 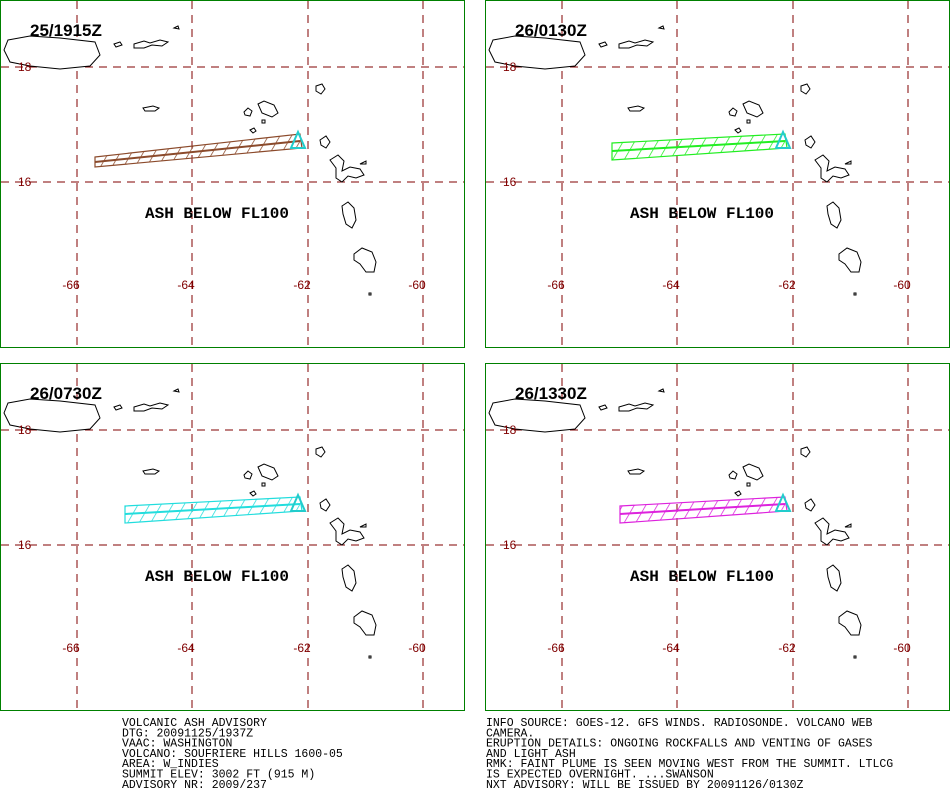 I want to click on valid-time: 25/1915Z, so click(x=66, y=30).